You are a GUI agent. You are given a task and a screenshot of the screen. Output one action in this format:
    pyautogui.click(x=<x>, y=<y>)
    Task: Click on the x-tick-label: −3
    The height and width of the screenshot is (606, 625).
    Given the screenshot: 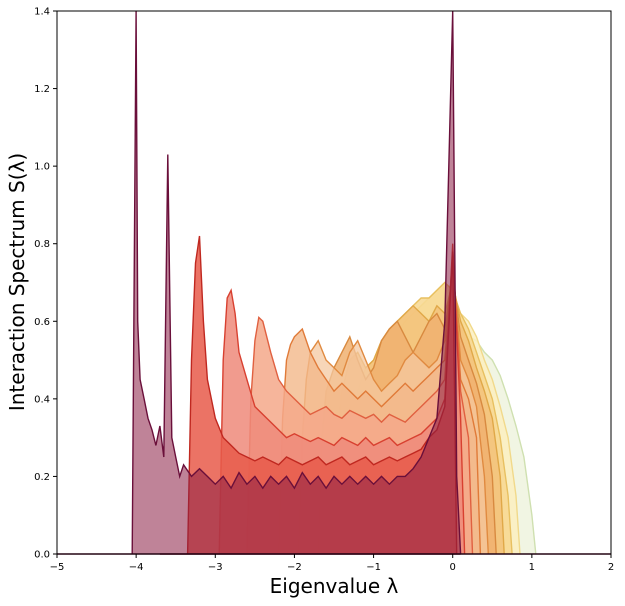 What is the action you would take?
    pyautogui.click(x=215, y=567)
    